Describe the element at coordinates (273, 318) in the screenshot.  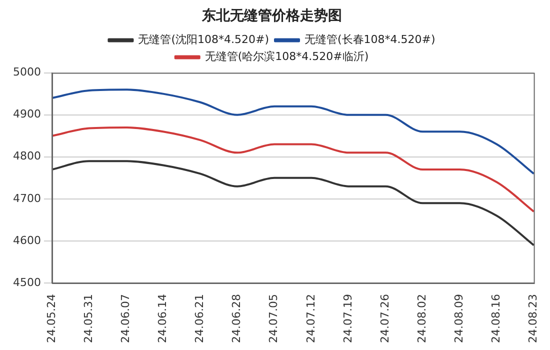
I see `x-tick-label: 24.07.05` at that location.